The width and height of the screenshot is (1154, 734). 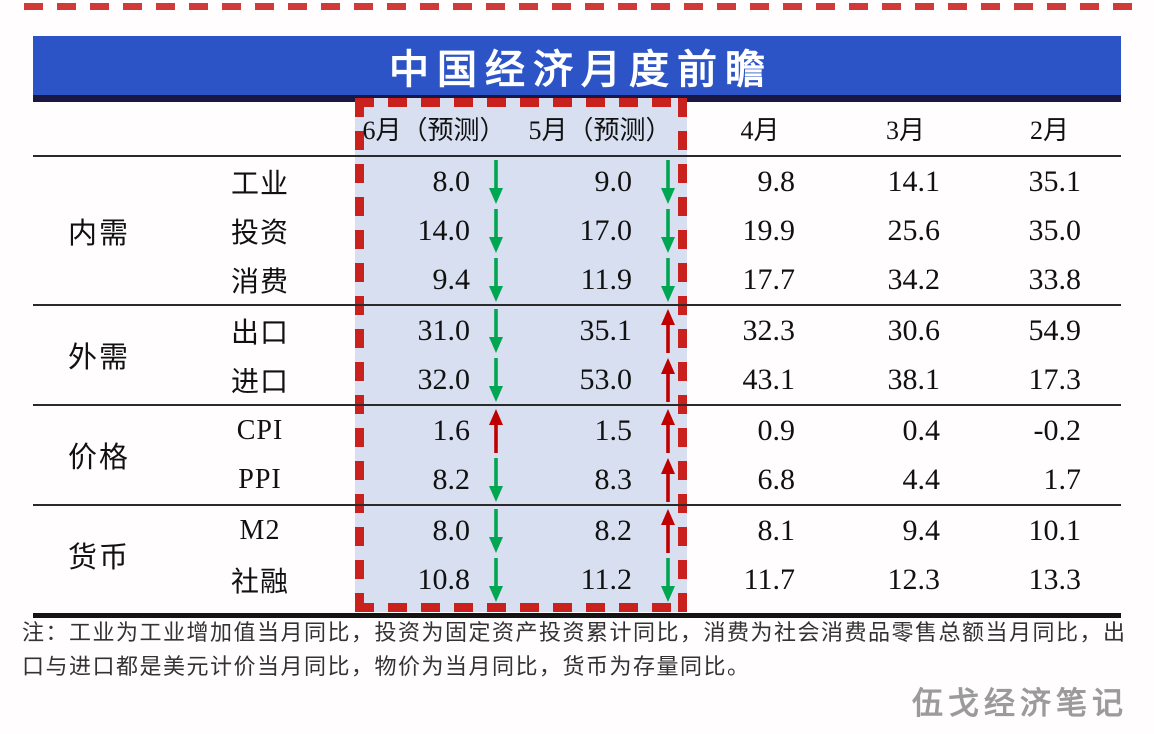 I want to click on highlight-border-left, so click(x=359, y=355).